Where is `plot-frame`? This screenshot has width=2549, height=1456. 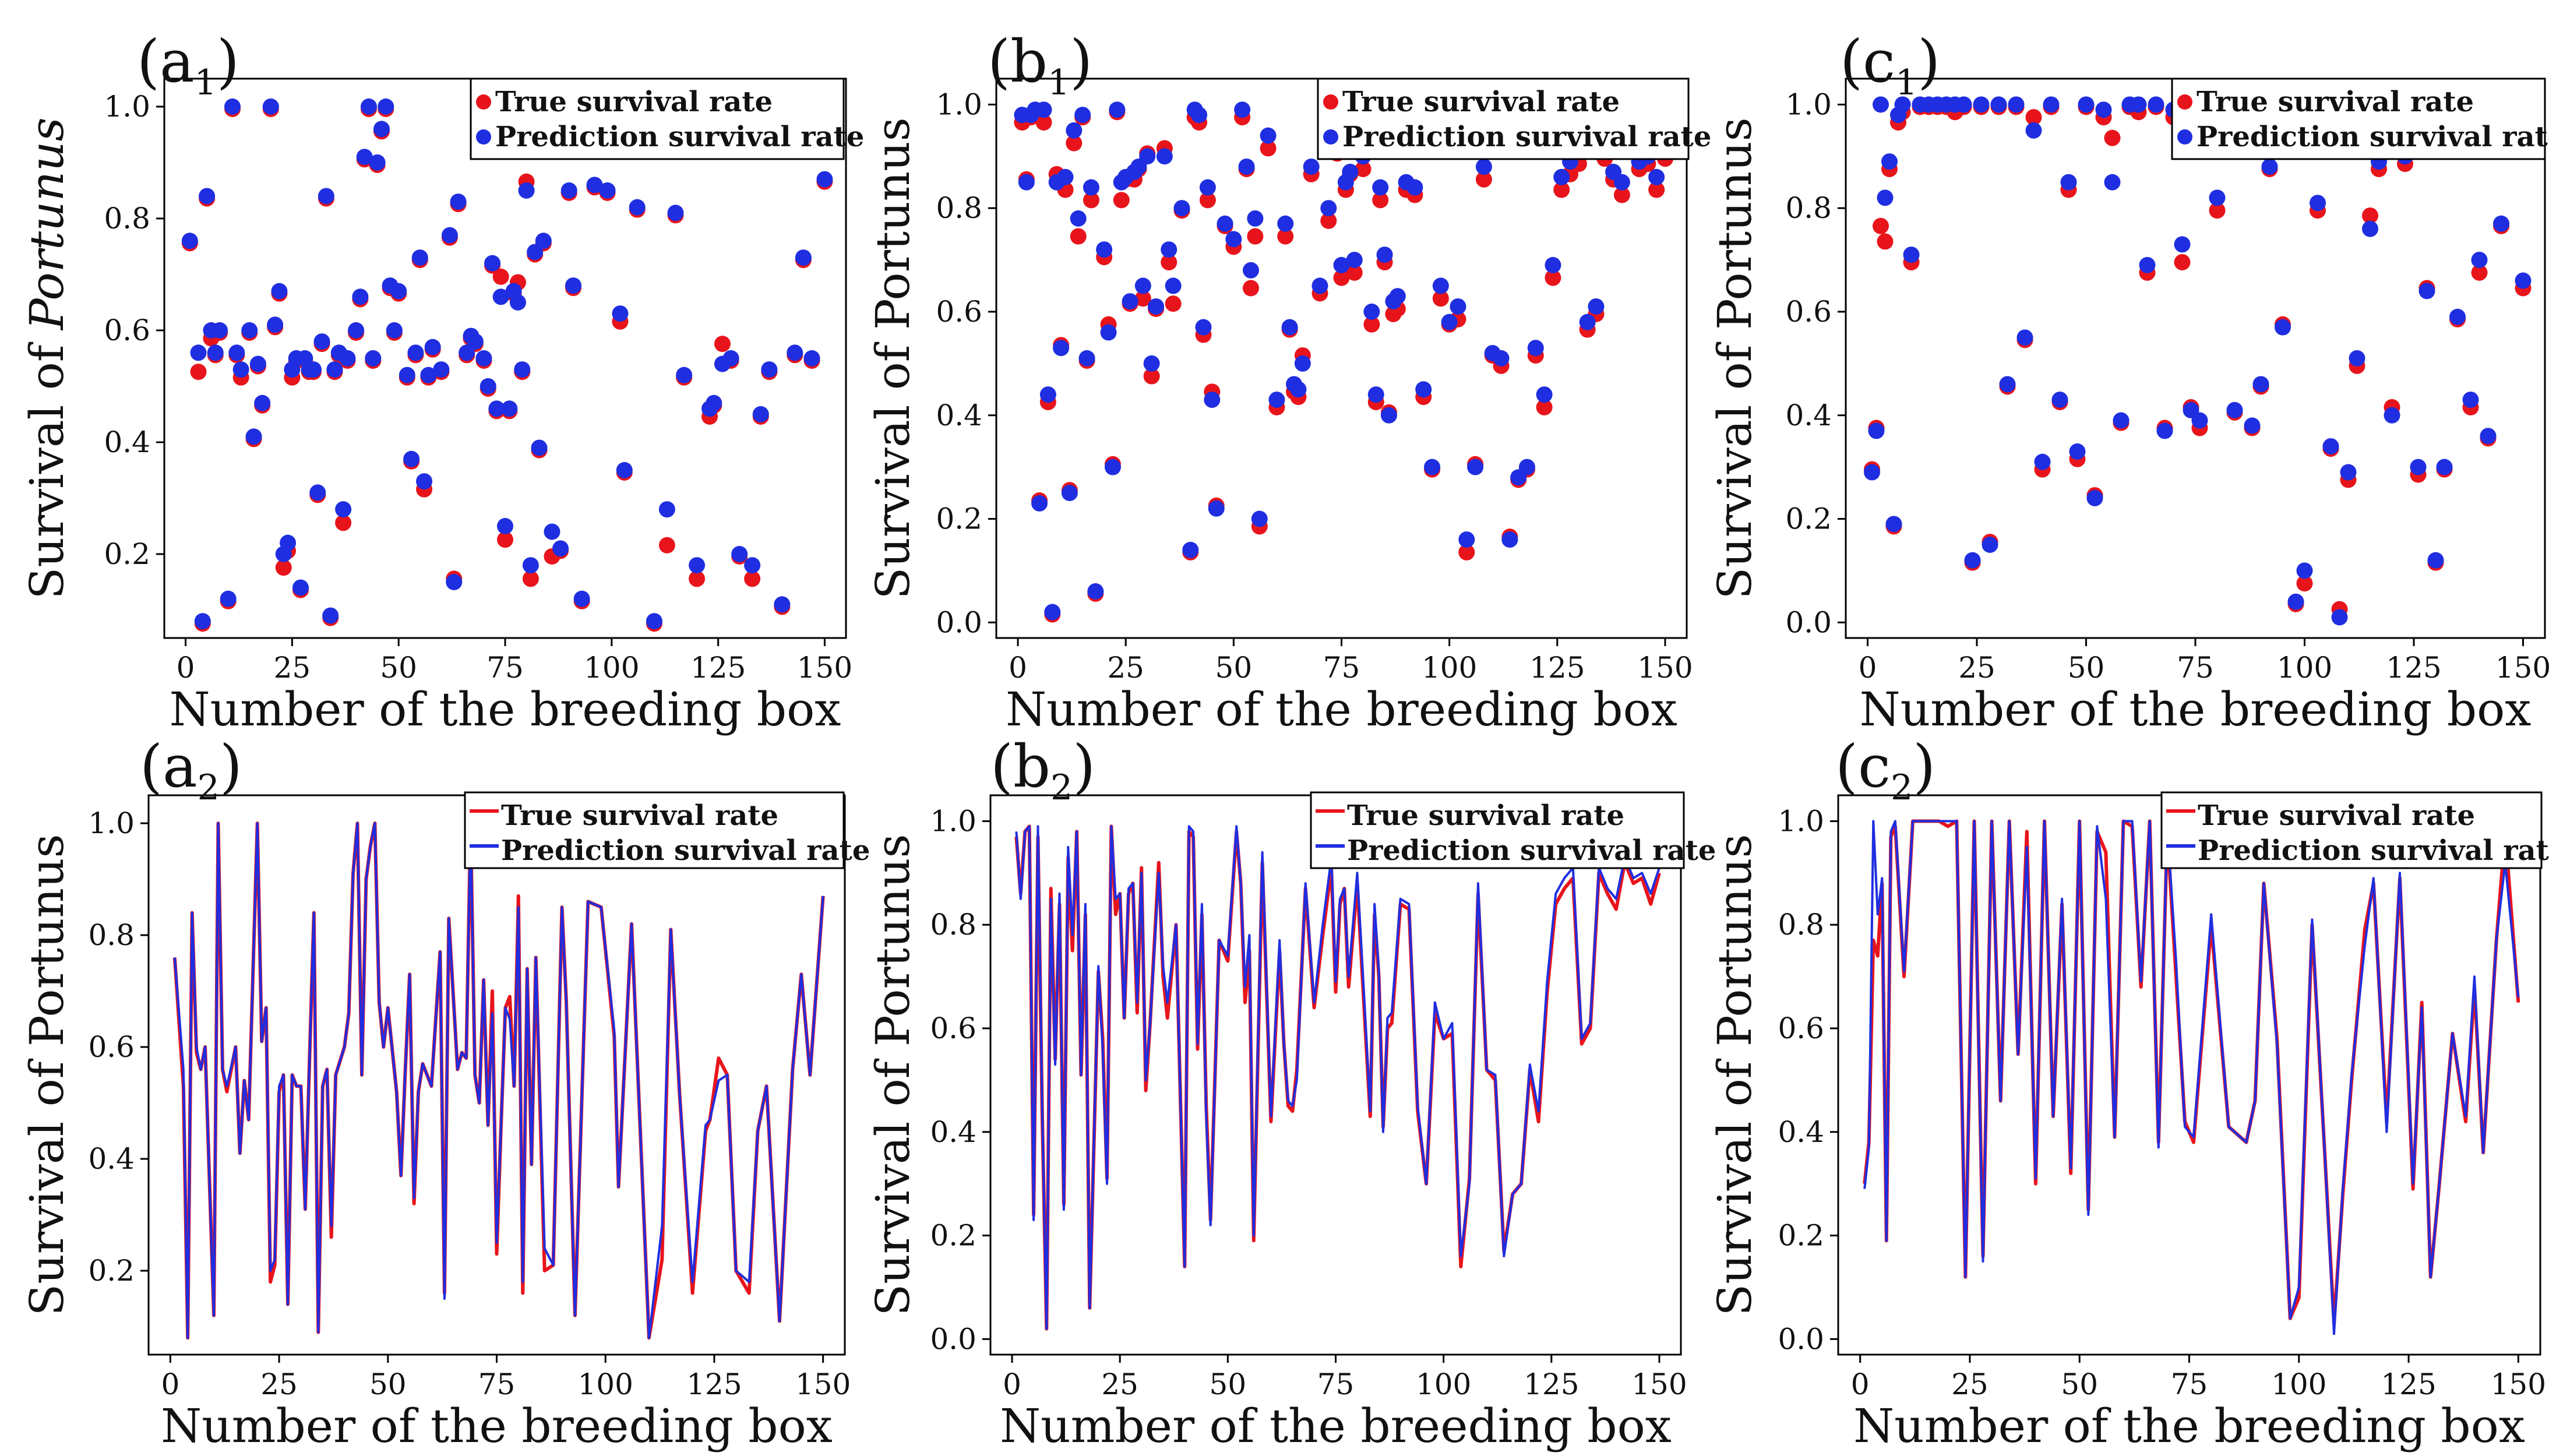
plot-frame is located at coordinates (2195, 358).